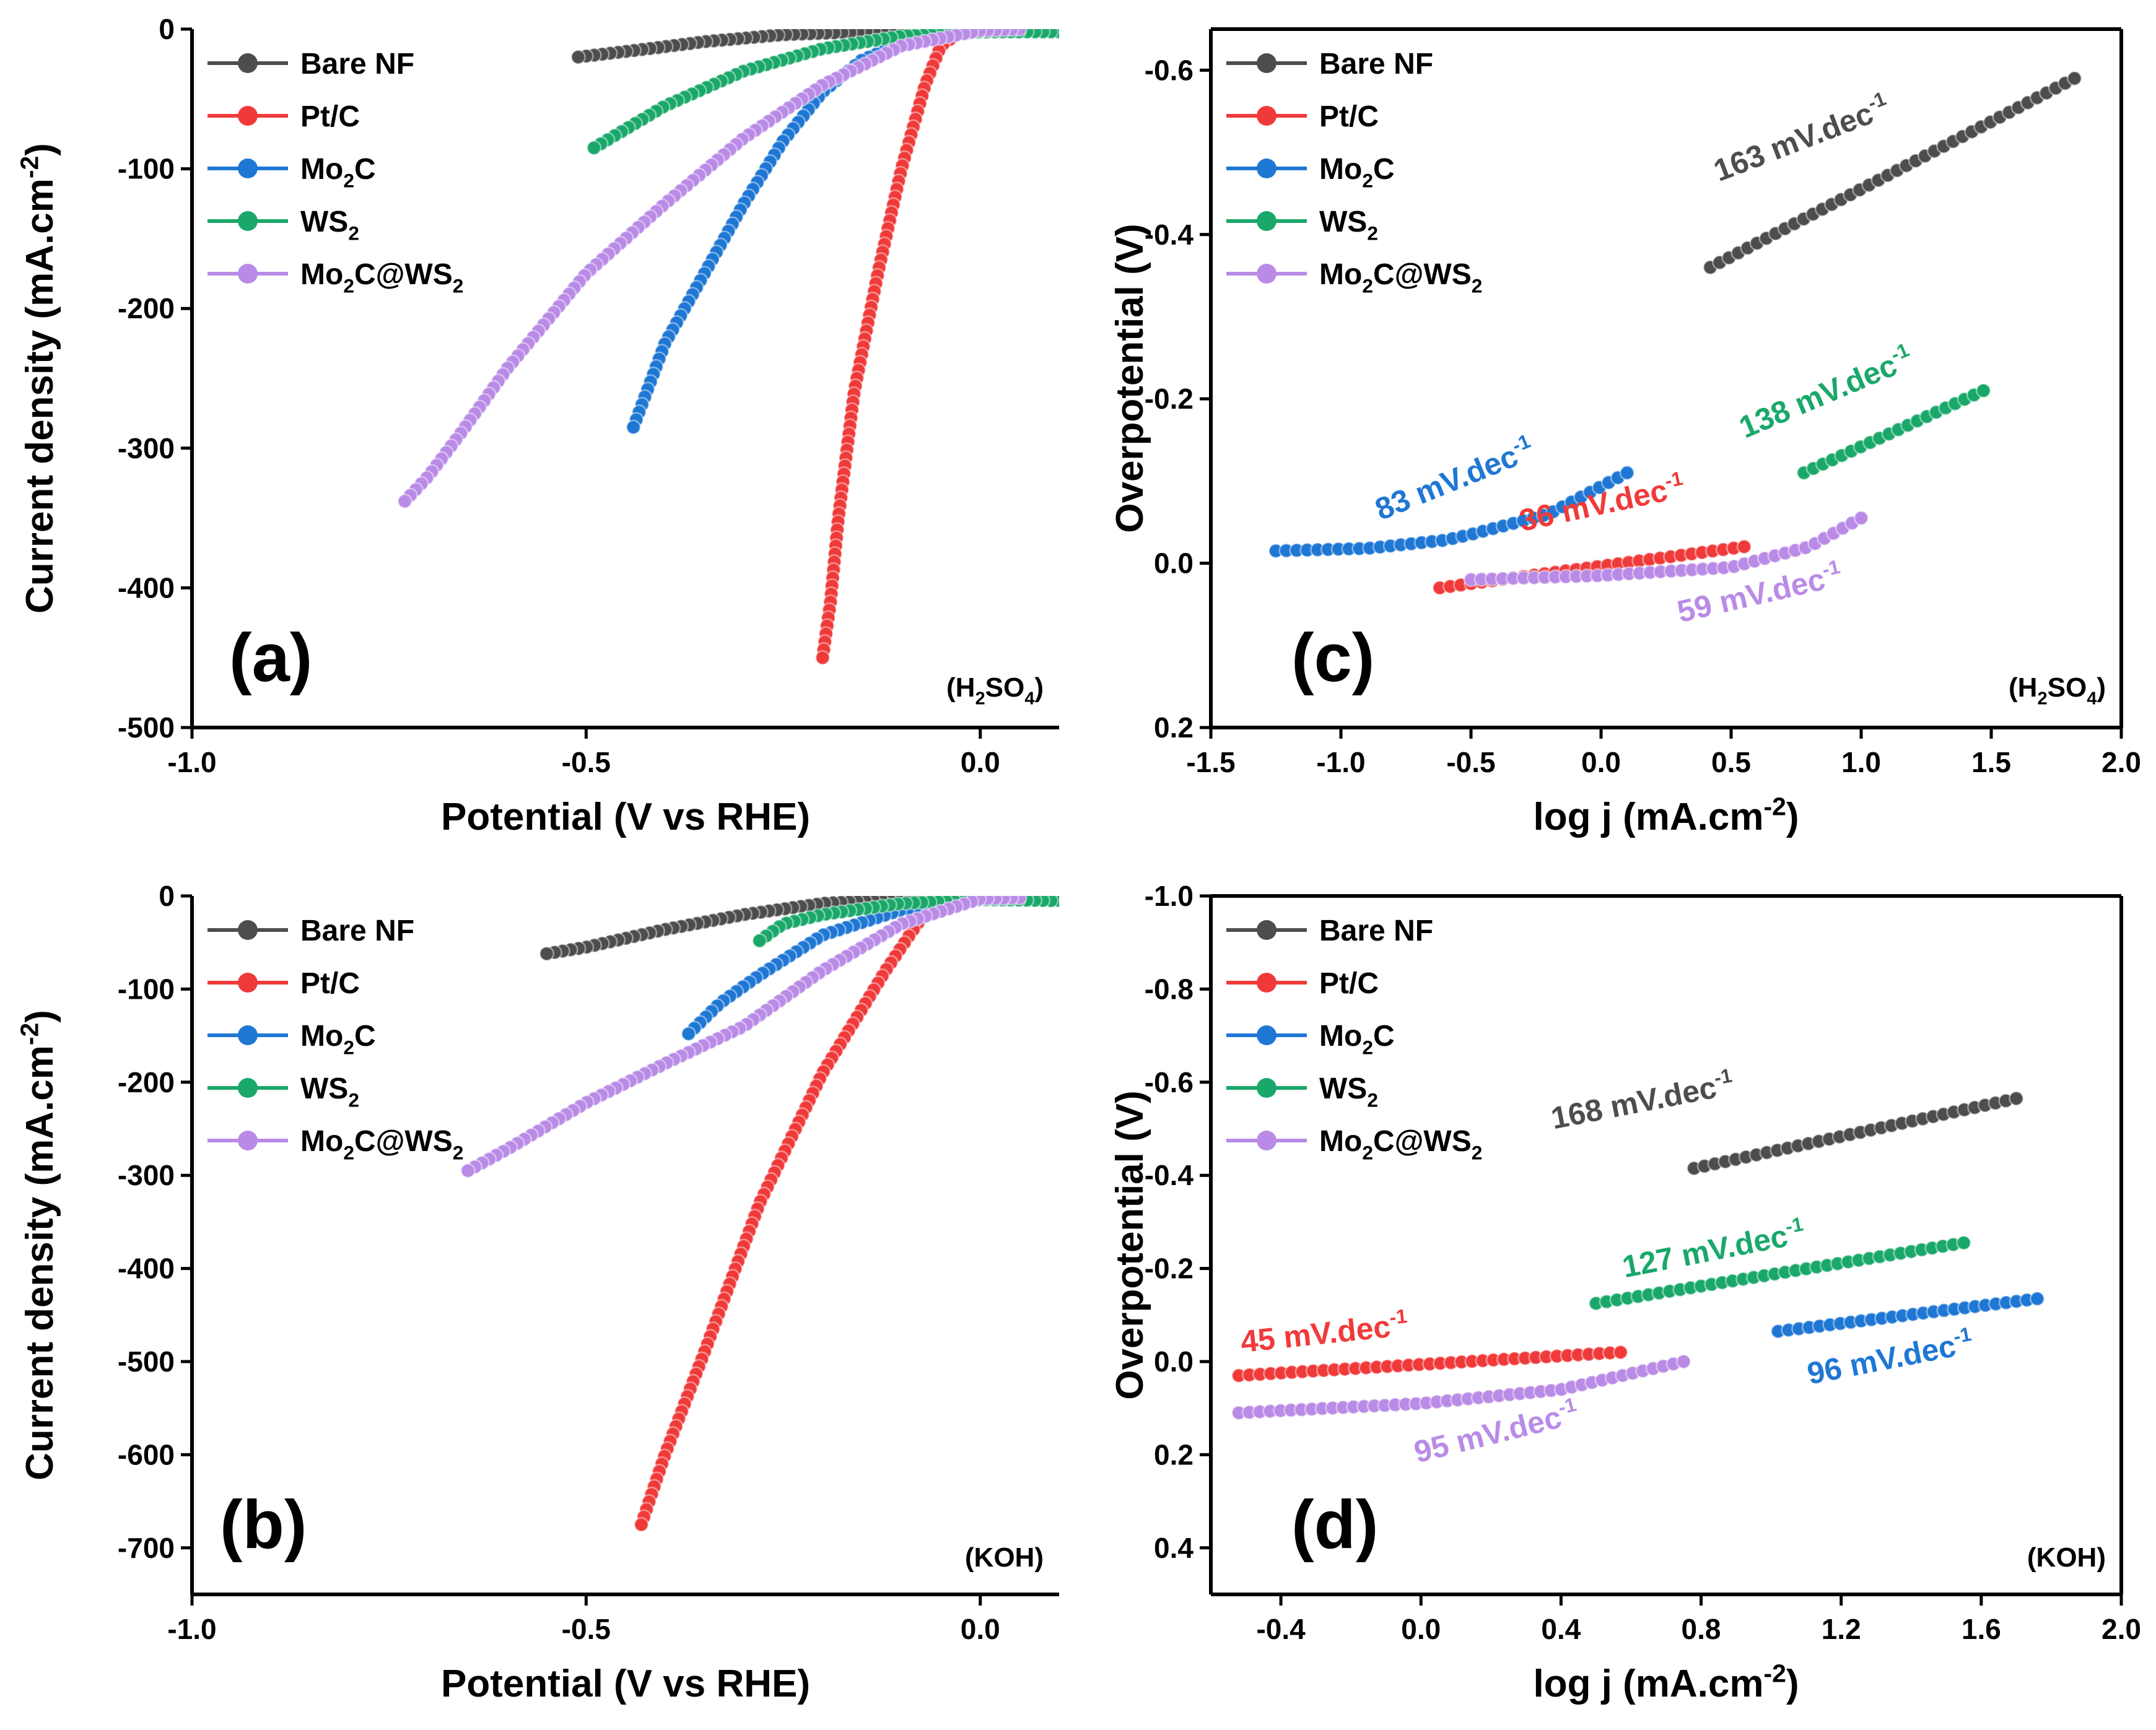 Image resolution: width=2156 pixels, height=1730 pixels. I want to click on x-tick-label: 0.5, so click(1731, 762).